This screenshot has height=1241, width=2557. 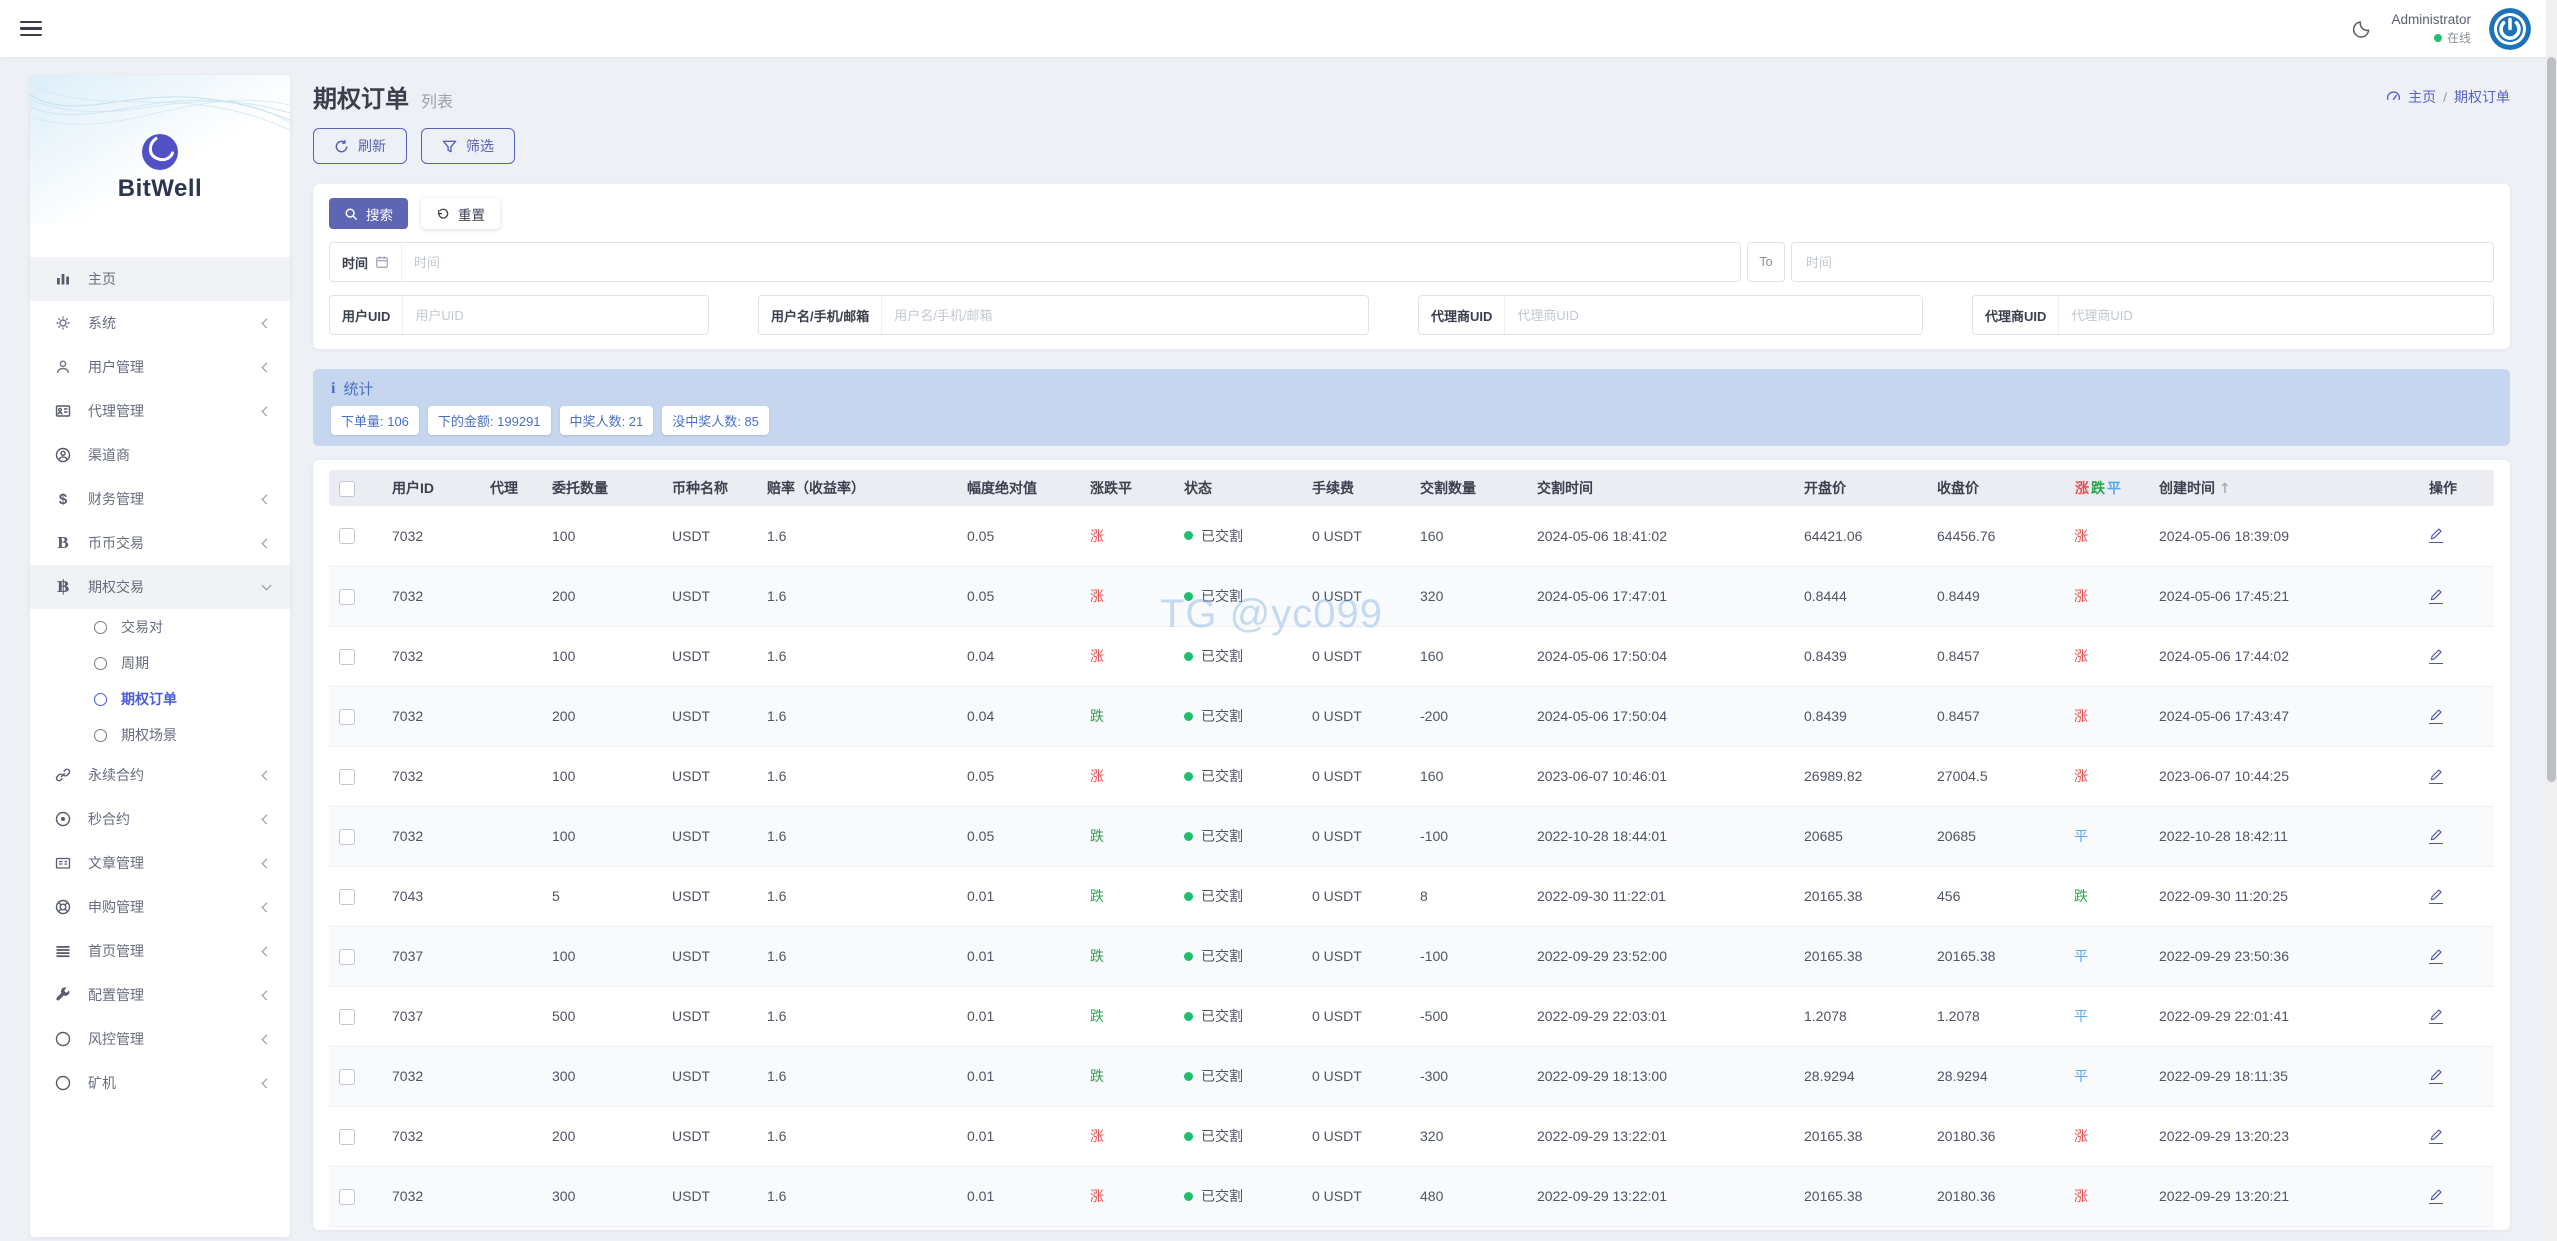 I want to click on sidebar-item-finance: $ 财务管理, so click(x=160, y=499).